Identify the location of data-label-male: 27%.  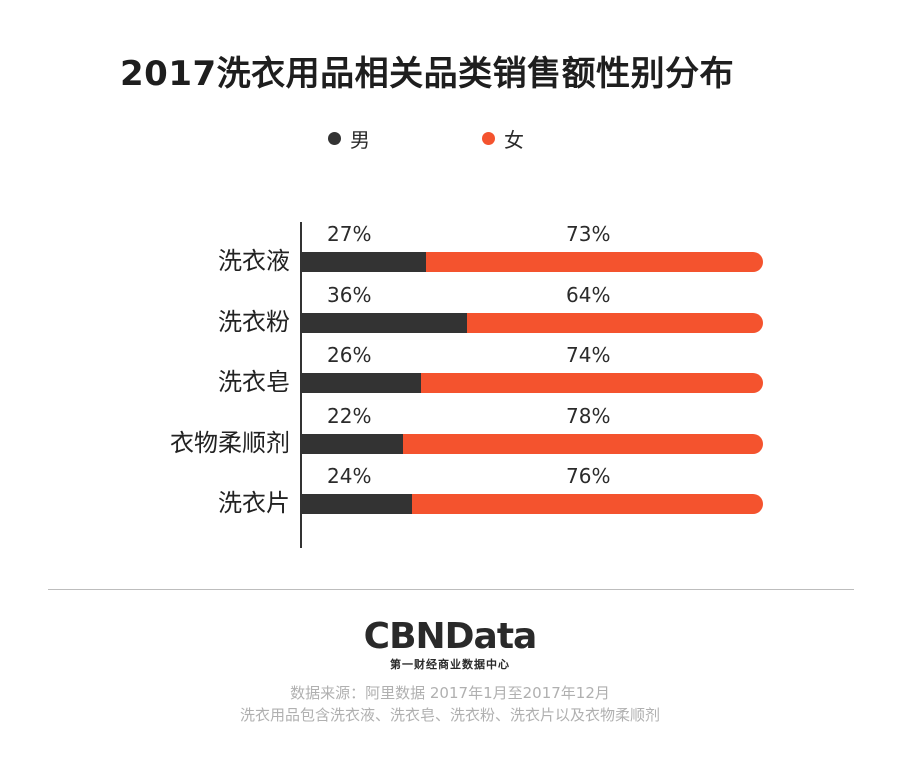
(349, 234).